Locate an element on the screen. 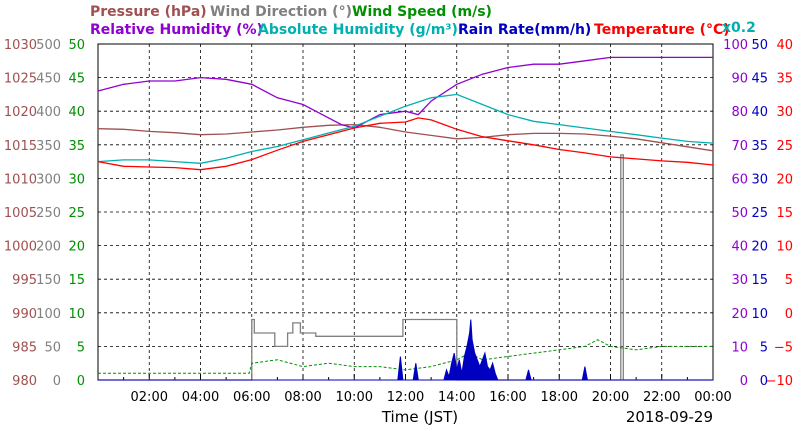 Image resolution: width=800 pixels, height=434 pixels. wind_direction-tick-label: 350 is located at coordinates (48, 146).